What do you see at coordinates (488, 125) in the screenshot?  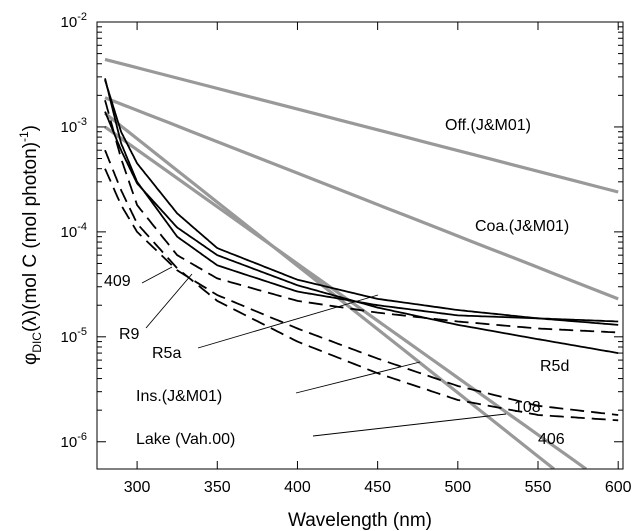 I see `series-label-off-j-m01: Off.(J&M01)` at bounding box center [488, 125].